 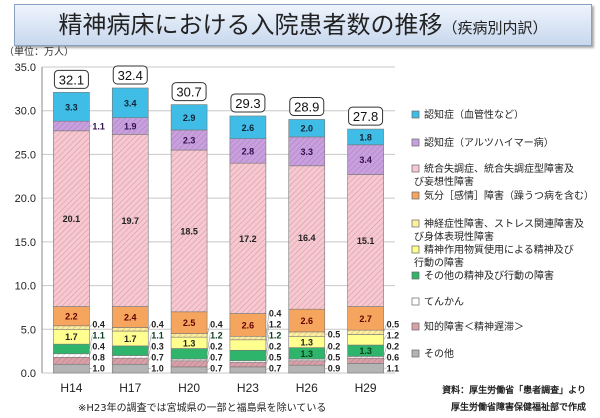 I want to click on data-label: 1.9, so click(x=130, y=127).